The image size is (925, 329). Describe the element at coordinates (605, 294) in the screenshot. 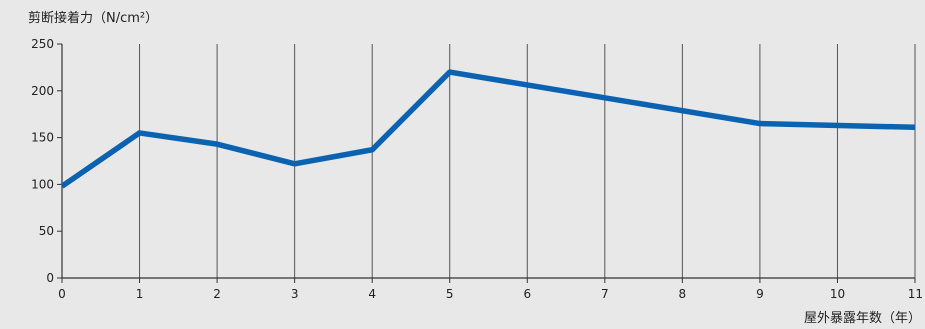

I see `x-tick-label: 7` at that location.